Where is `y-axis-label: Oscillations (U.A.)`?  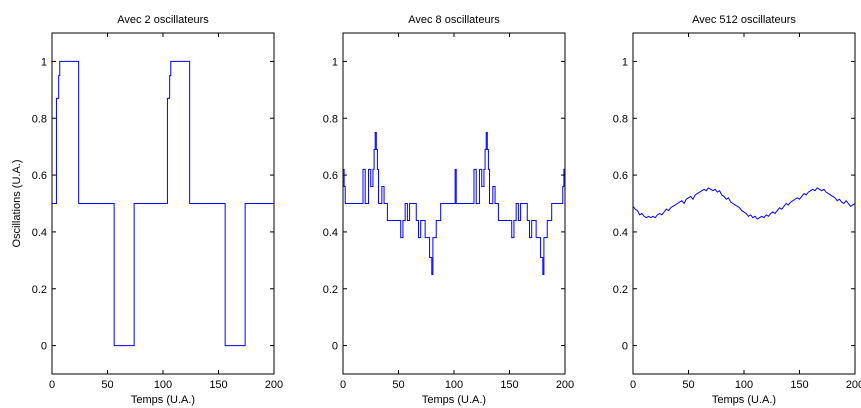
y-axis-label: Oscillations (U.A.) is located at coordinates (17, 203).